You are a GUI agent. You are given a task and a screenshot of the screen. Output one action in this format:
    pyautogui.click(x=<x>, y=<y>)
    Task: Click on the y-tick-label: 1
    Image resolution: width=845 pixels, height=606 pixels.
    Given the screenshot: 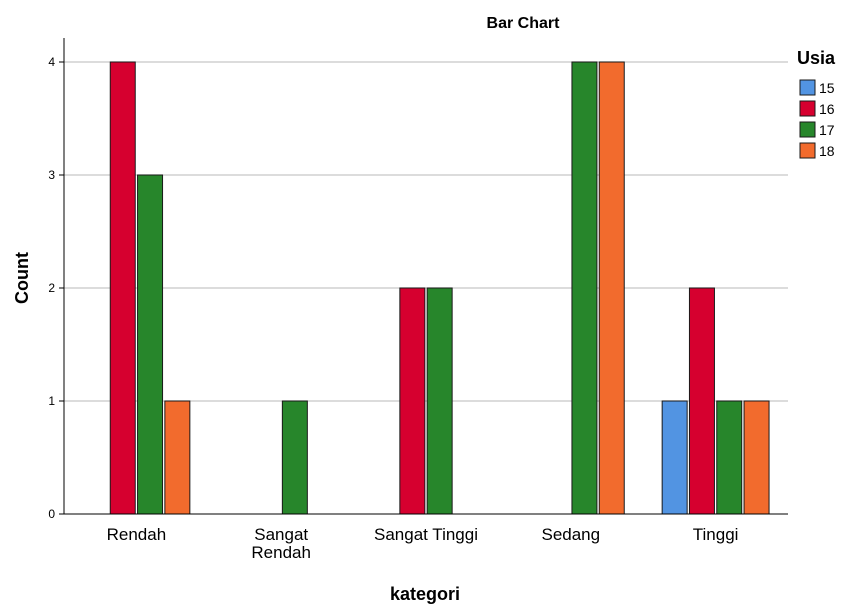 What is the action you would take?
    pyautogui.click(x=51, y=401)
    